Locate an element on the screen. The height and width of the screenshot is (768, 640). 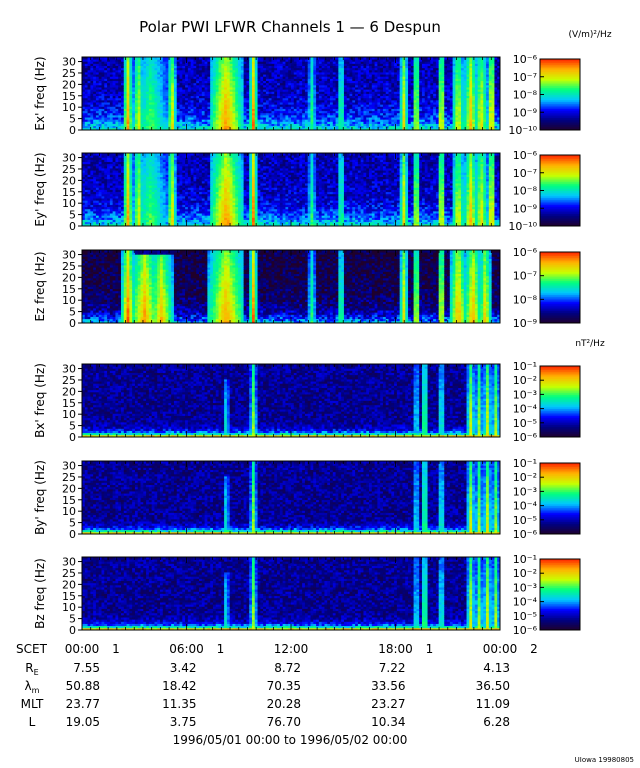
figure-title: Polar PWI LFWR Channels 1 — 6 Despun is located at coordinates (290, 27).